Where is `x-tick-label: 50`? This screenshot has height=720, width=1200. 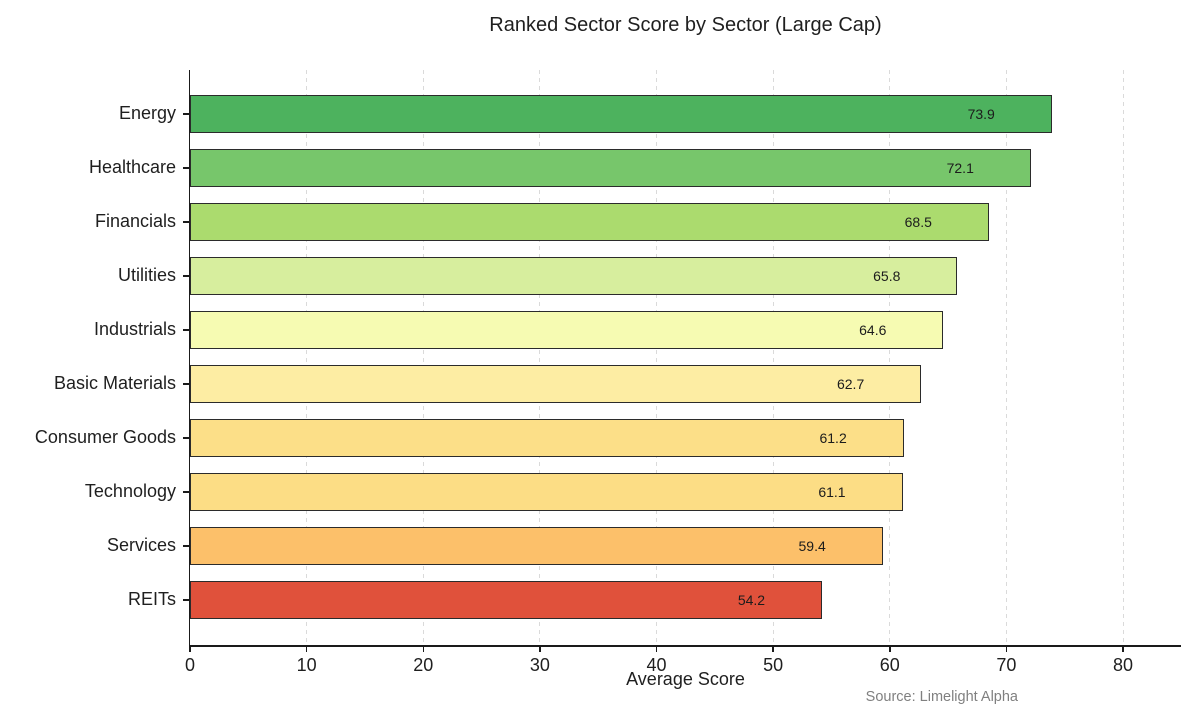
x-tick-label: 50 is located at coordinates (773, 665).